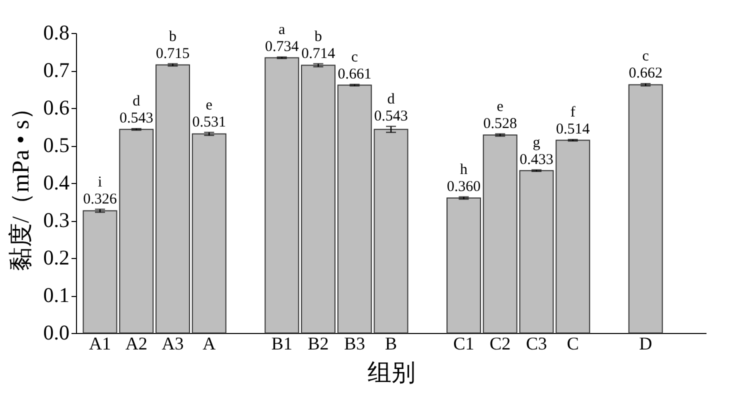  I want to click on x-tick-label: C2, so click(500, 344).